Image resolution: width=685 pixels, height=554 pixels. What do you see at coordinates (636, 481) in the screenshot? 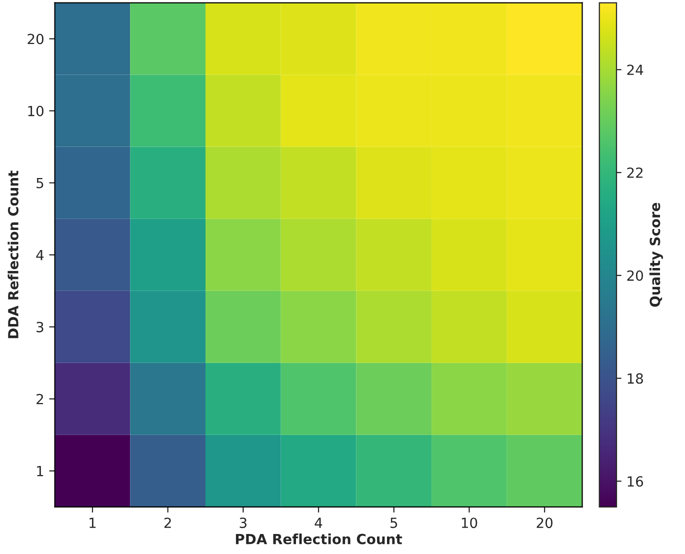
I see `color-bar-label: 16` at bounding box center [636, 481].